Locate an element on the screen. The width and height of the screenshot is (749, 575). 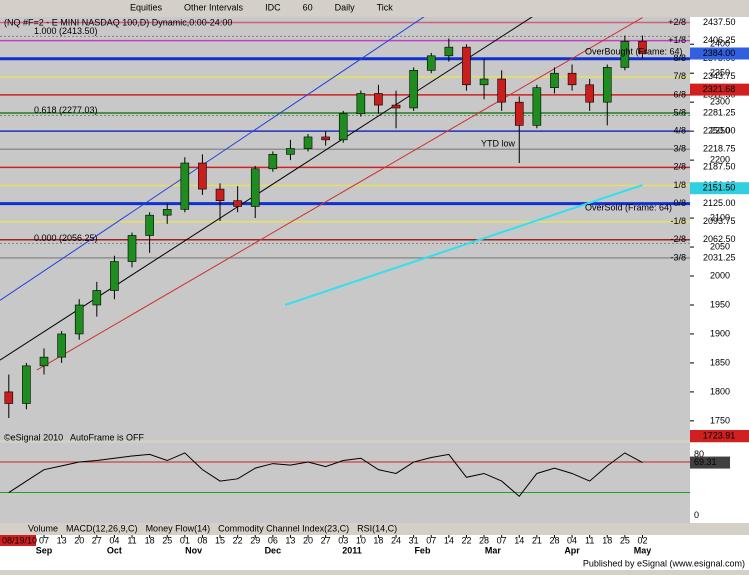
level-label: 2250.00 is located at coordinates (719, 131).